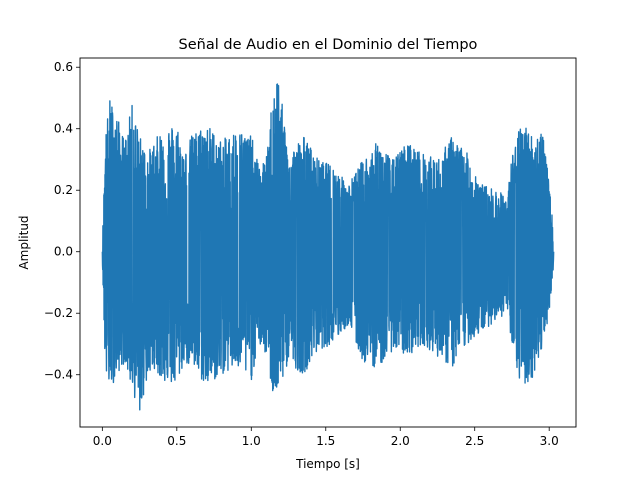  What do you see at coordinates (325, 441) in the screenshot?
I see `x-tick-label: 1.5` at bounding box center [325, 441].